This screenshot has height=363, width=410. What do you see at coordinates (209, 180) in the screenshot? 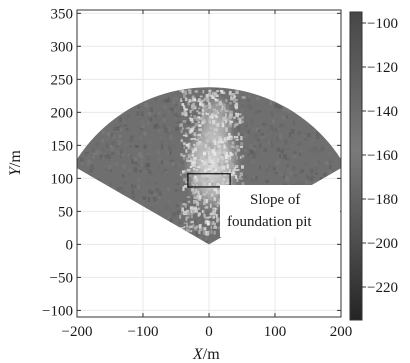
I see `foundation-pit-box` at bounding box center [209, 180].